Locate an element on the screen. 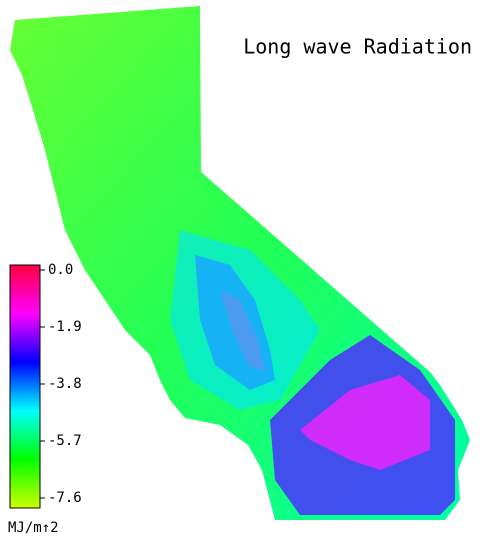  colorbar-unit: MJ/m↑2 is located at coordinates (33, 528).